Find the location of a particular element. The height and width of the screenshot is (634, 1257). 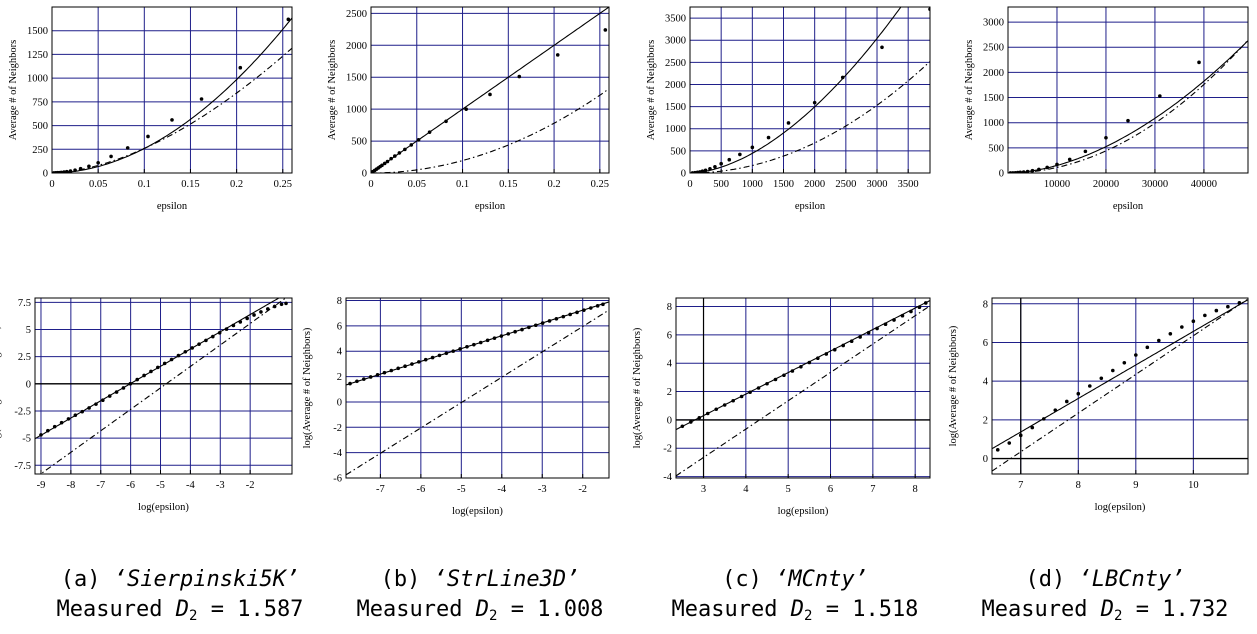

x-tick-label: -2 is located at coordinates (582, 489).